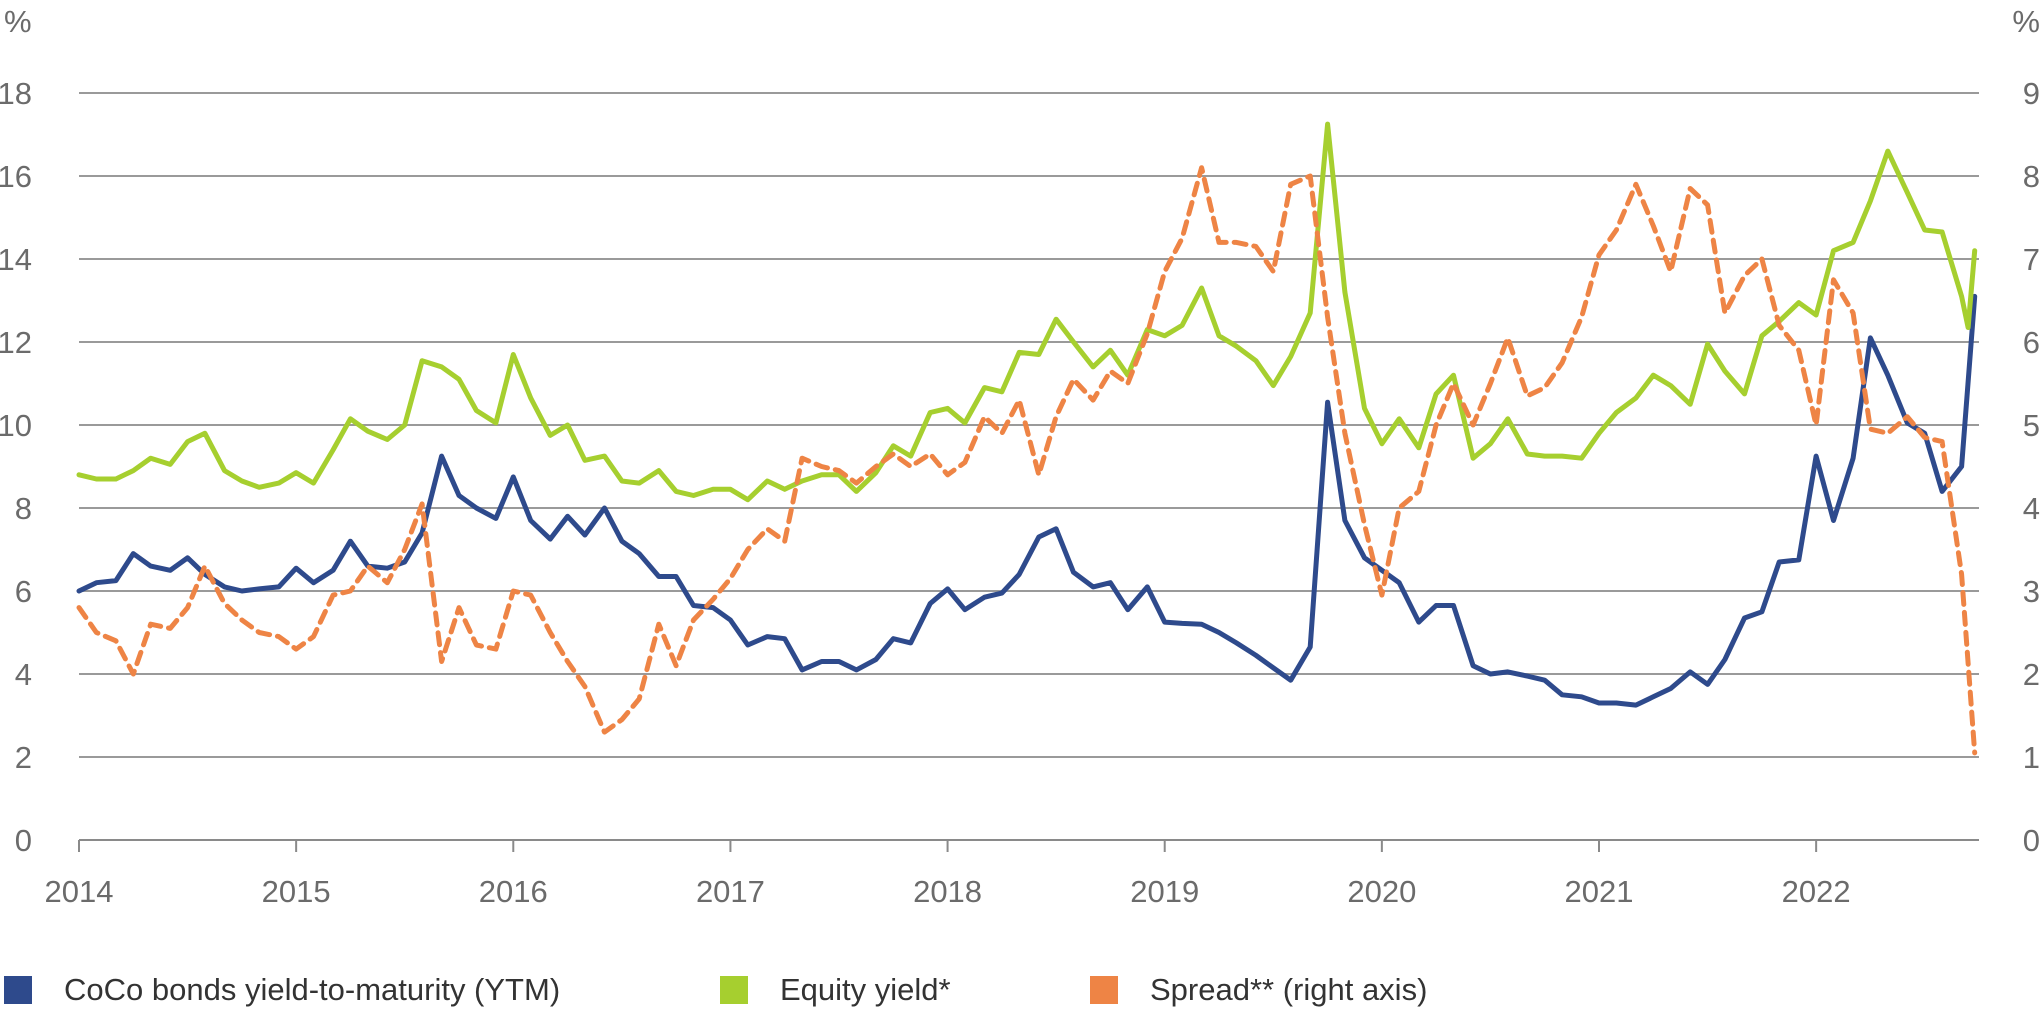 The height and width of the screenshot is (1012, 2043). What do you see at coordinates (1816, 891) in the screenshot?
I see `x-tick-label: 2022` at bounding box center [1816, 891].